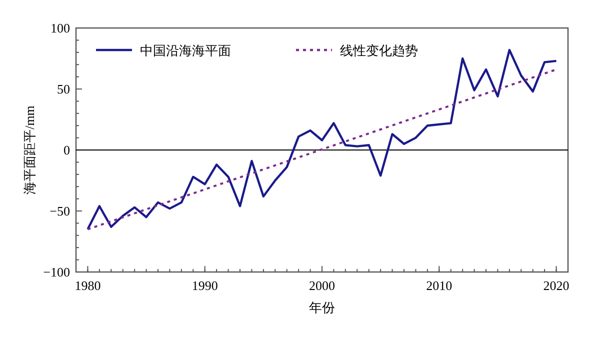 This screenshot has width=600, height=338. What do you see at coordinates (60, 211) in the screenshot?
I see `y-tick-label: −50` at bounding box center [60, 211].